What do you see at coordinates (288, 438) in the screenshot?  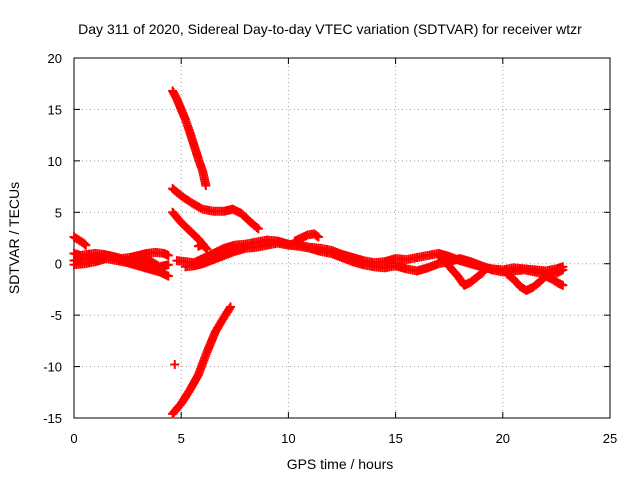 I see `x-tick-label: 10` at bounding box center [288, 438].